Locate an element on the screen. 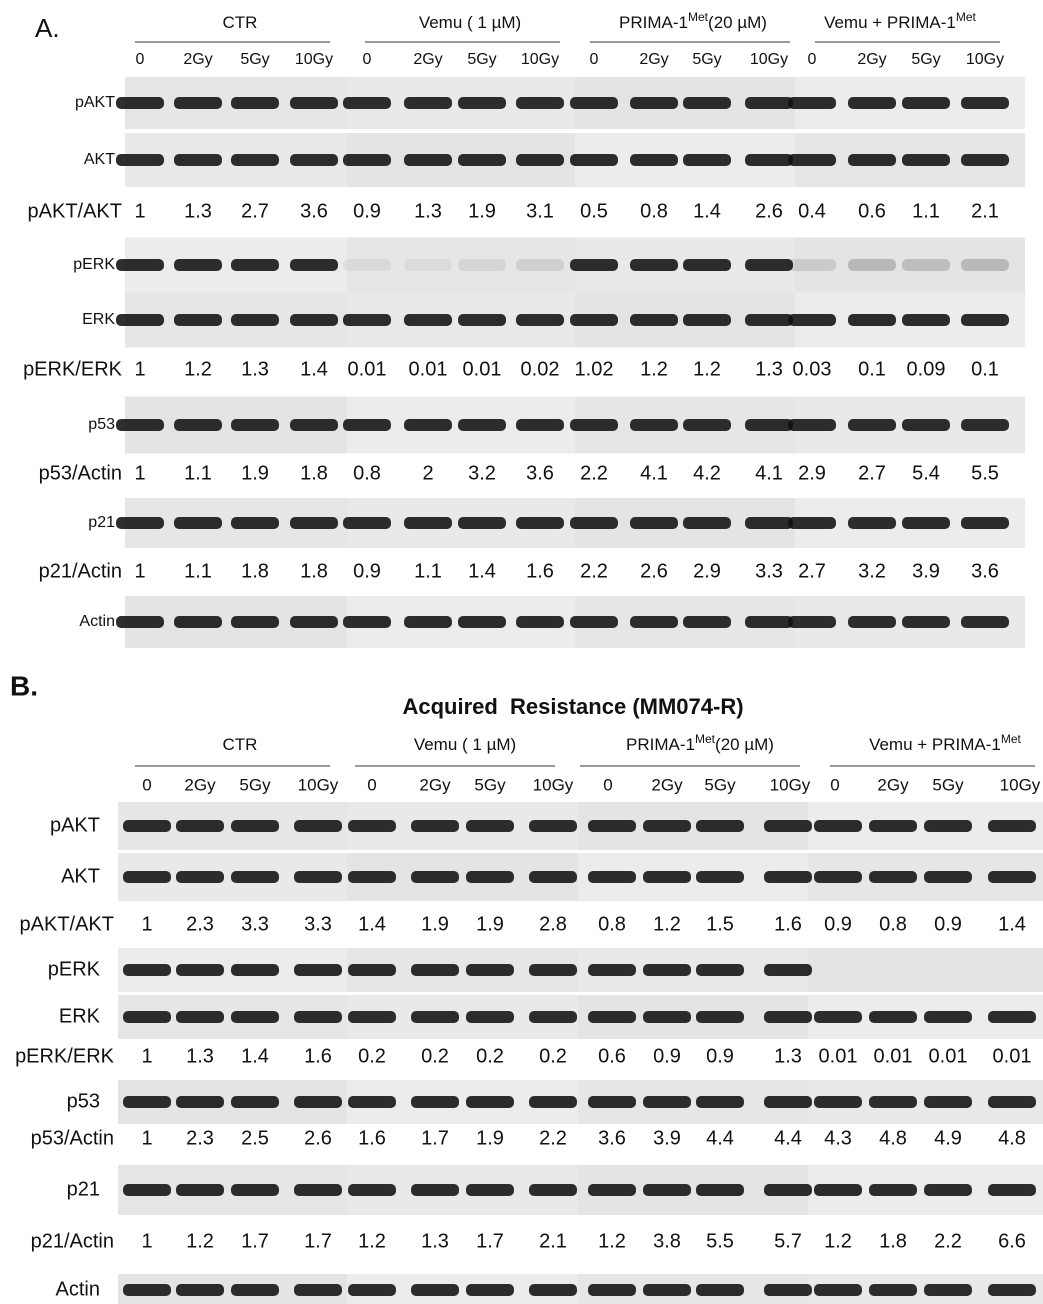  ratio-value: 2.3 is located at coordinates (200, 924).